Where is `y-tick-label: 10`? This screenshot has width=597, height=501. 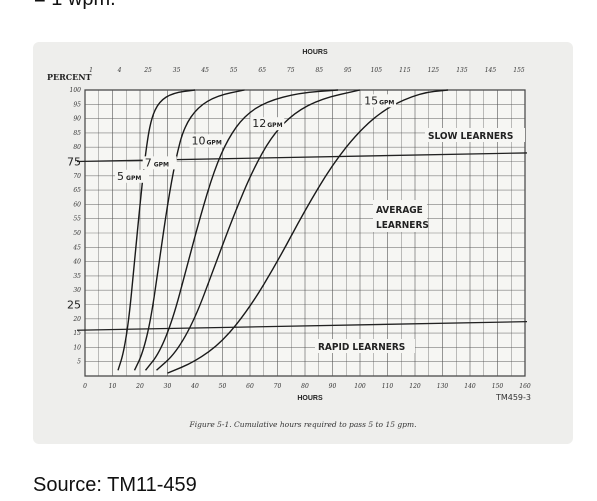
y-tick-label: 10 is located at coordinates (77, 347).